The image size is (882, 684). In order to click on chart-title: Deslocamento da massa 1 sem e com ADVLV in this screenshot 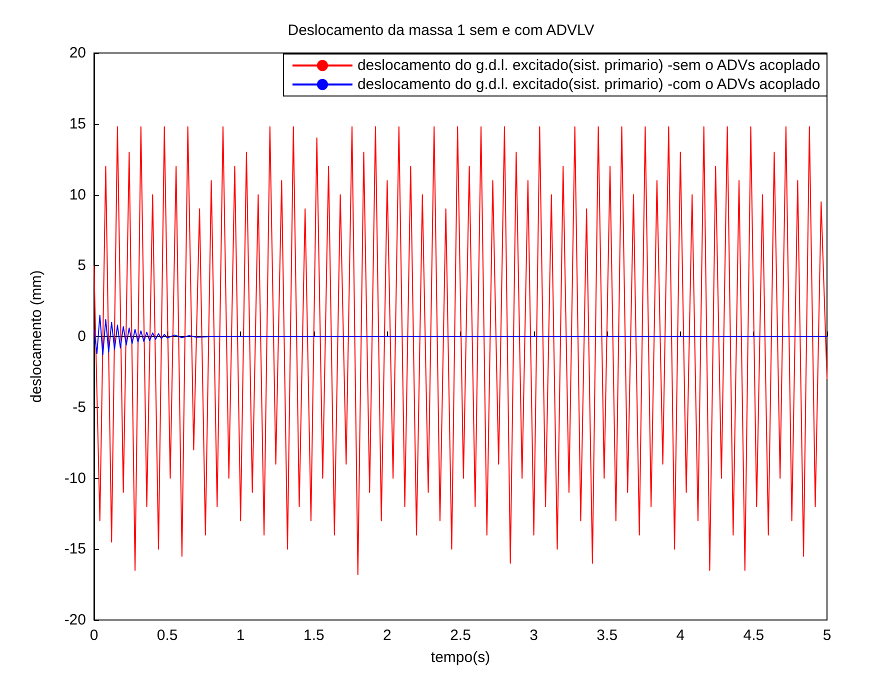, I will do `click(441, 30)`.